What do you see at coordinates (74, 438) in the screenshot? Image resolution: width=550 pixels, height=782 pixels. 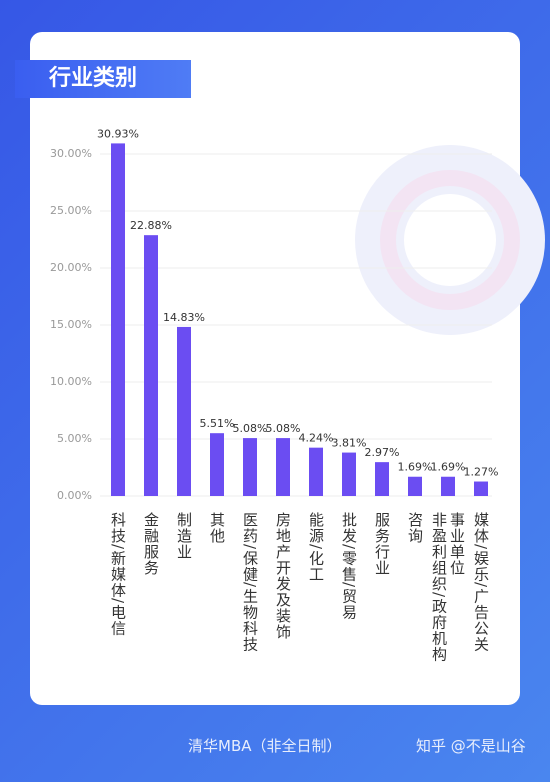 I see `y-tick-label: 5.00%` at bounding box center [74, 438].